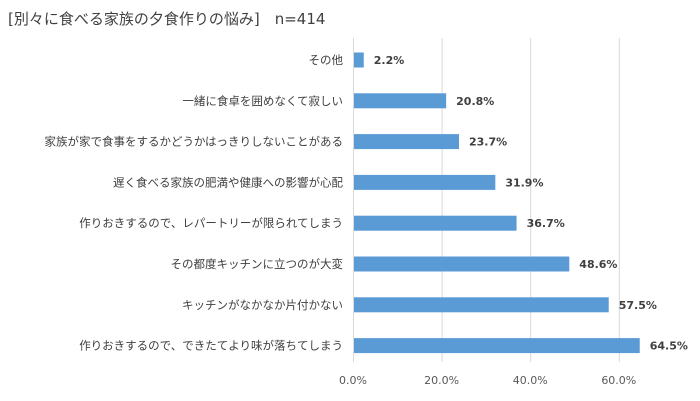 This screenshot has width=700, height=401. I want to click on category-label: 一緒に食卓を囲めなくて寂しい, so click(262, 101).